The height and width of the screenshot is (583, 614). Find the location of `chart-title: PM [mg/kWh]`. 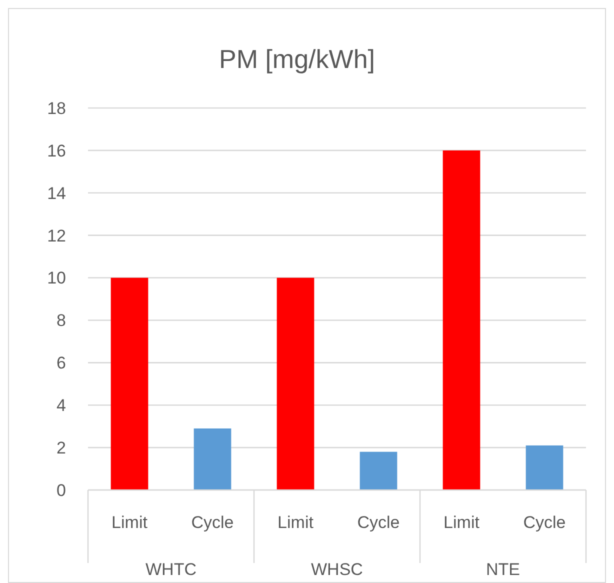

chart-title: PM [mg/kWh] is located at coordinates (297, 59).